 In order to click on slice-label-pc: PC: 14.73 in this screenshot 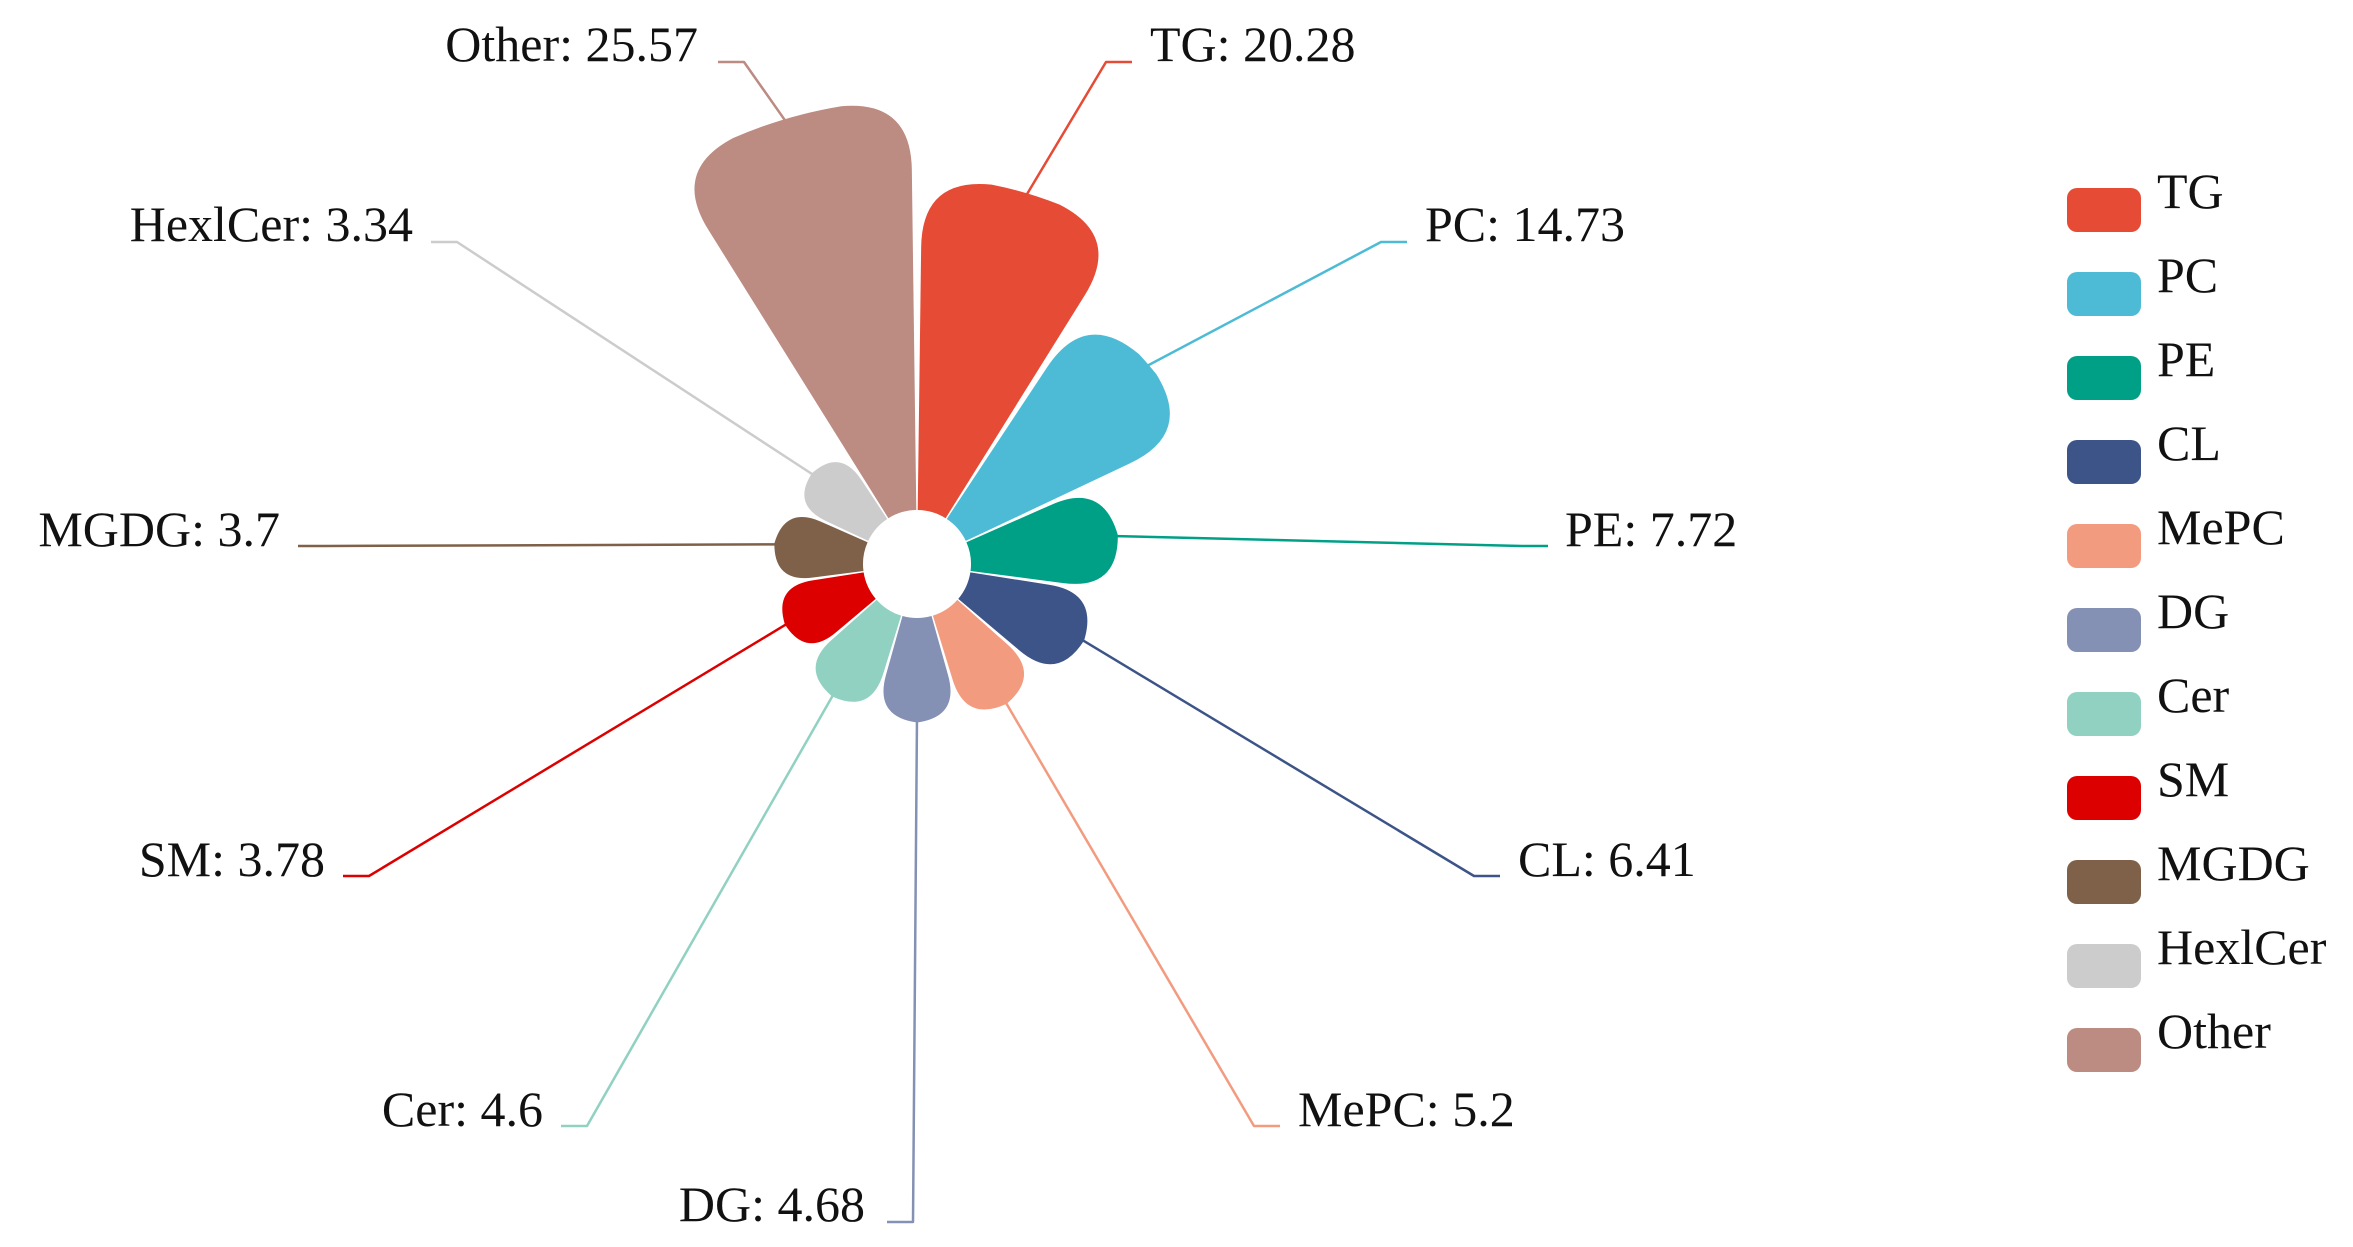, I will do `click(1525, 224)`.